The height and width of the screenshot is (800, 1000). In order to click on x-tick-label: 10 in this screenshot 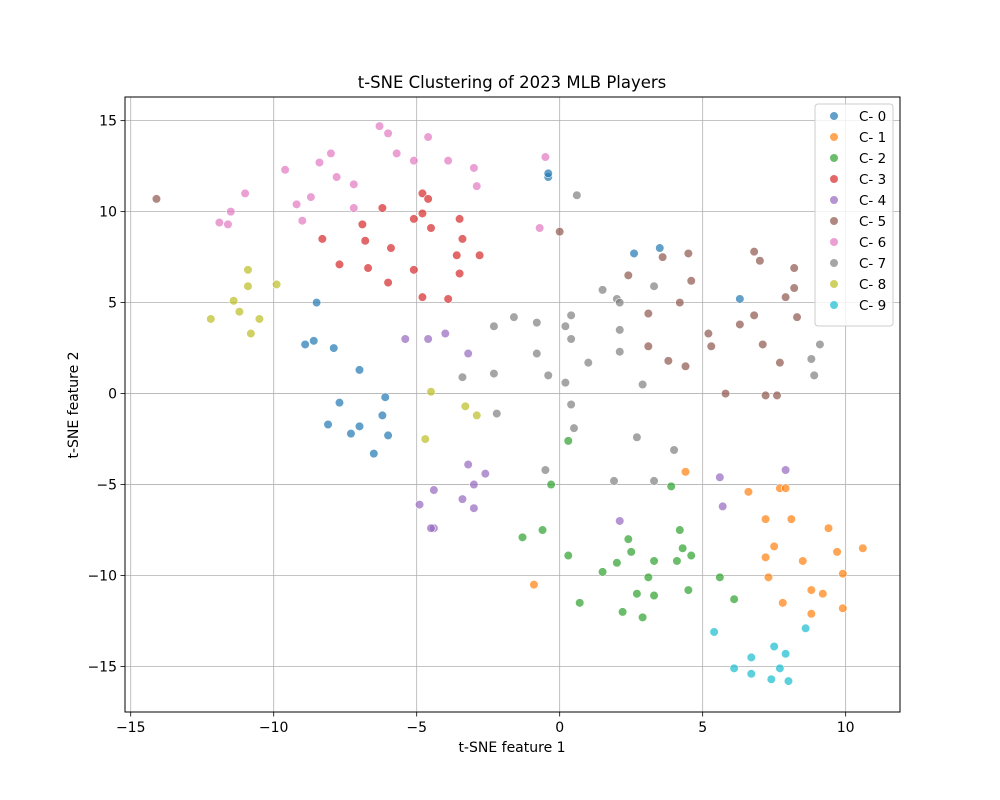, I will do `click(846, 728)`.